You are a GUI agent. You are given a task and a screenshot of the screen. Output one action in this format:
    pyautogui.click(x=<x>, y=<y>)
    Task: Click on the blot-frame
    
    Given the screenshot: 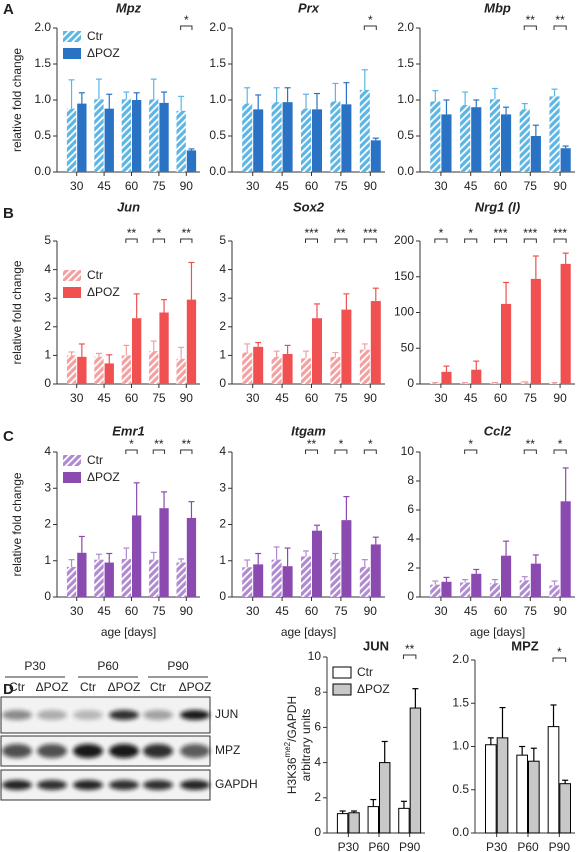 What is the action you would take?
    pyautogui.click(x=105, y=785)
    